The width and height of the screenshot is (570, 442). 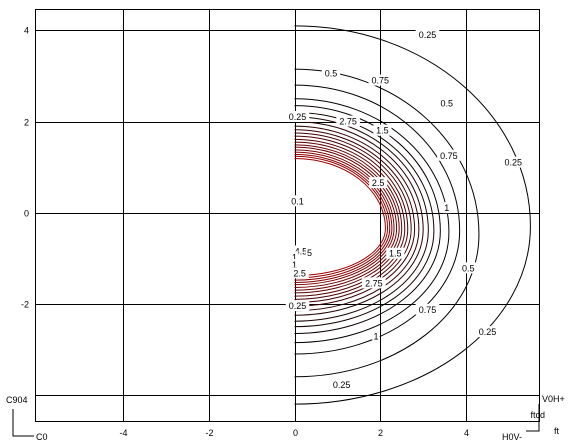 I want to click on x-tick-label: -4, so click(x=123, y=433).